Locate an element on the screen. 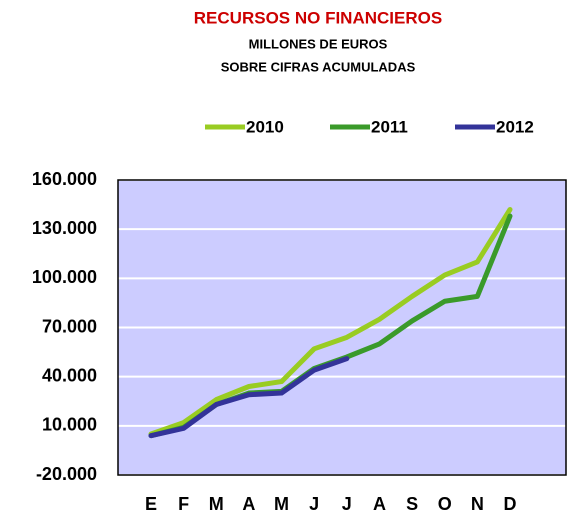  legend-label: 2012 is located at coordinates (515, 126).